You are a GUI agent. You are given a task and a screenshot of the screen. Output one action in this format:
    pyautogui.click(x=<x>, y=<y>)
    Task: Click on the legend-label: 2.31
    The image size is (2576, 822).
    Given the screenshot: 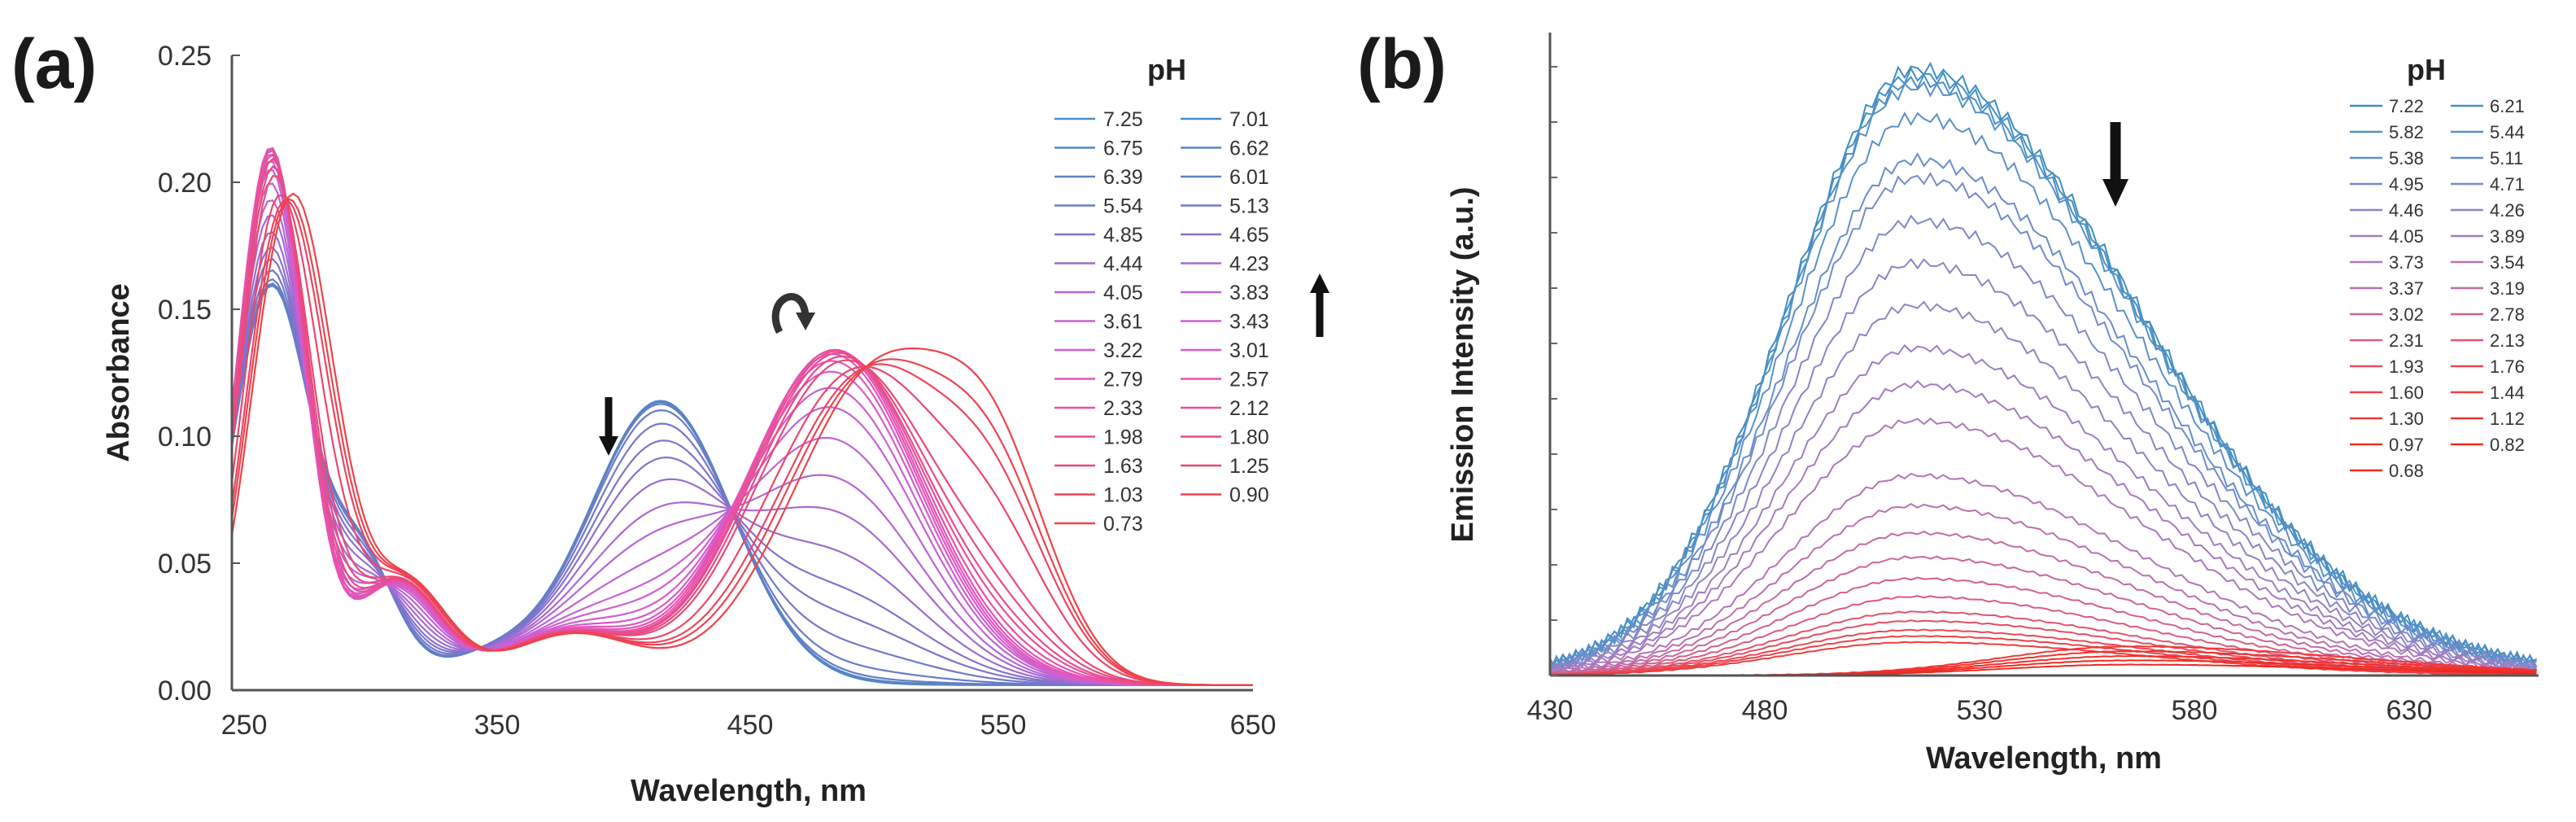 What is the action you would take?
    pyautogui.click(x=2406, y=340)
    